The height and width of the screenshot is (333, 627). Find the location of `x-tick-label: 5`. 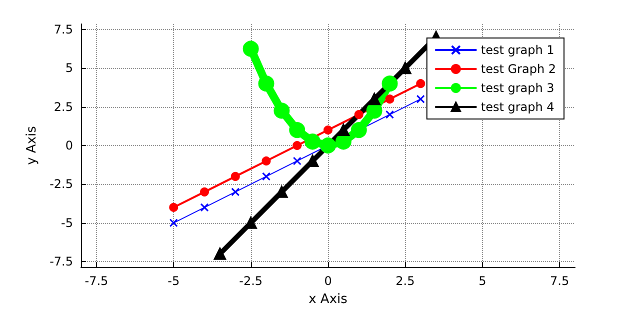

x-tick-label: 5 is located at coordinates (482, 281).